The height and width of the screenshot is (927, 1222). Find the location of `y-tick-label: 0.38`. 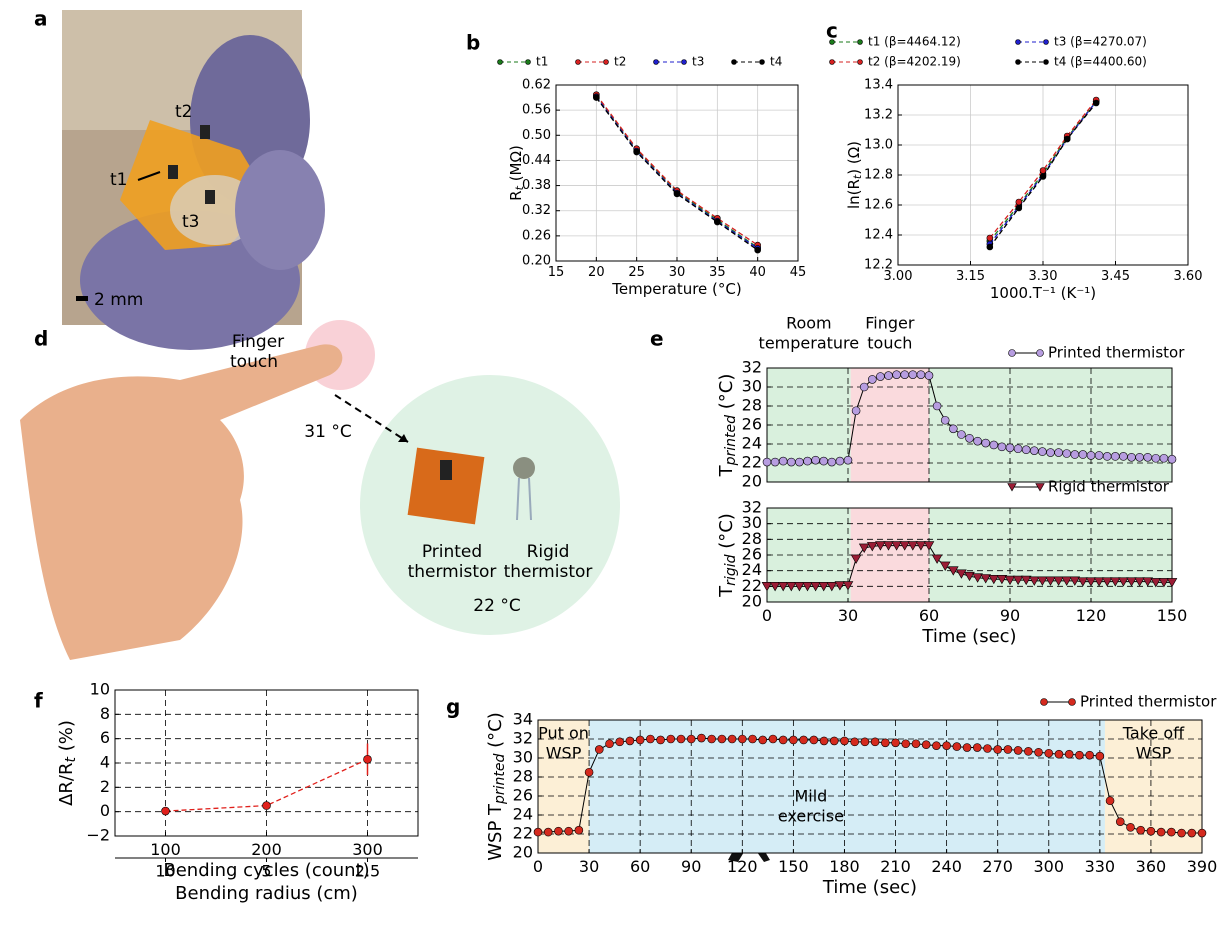

y-tick-label: 0.38 is located at coordinates (536, 185).